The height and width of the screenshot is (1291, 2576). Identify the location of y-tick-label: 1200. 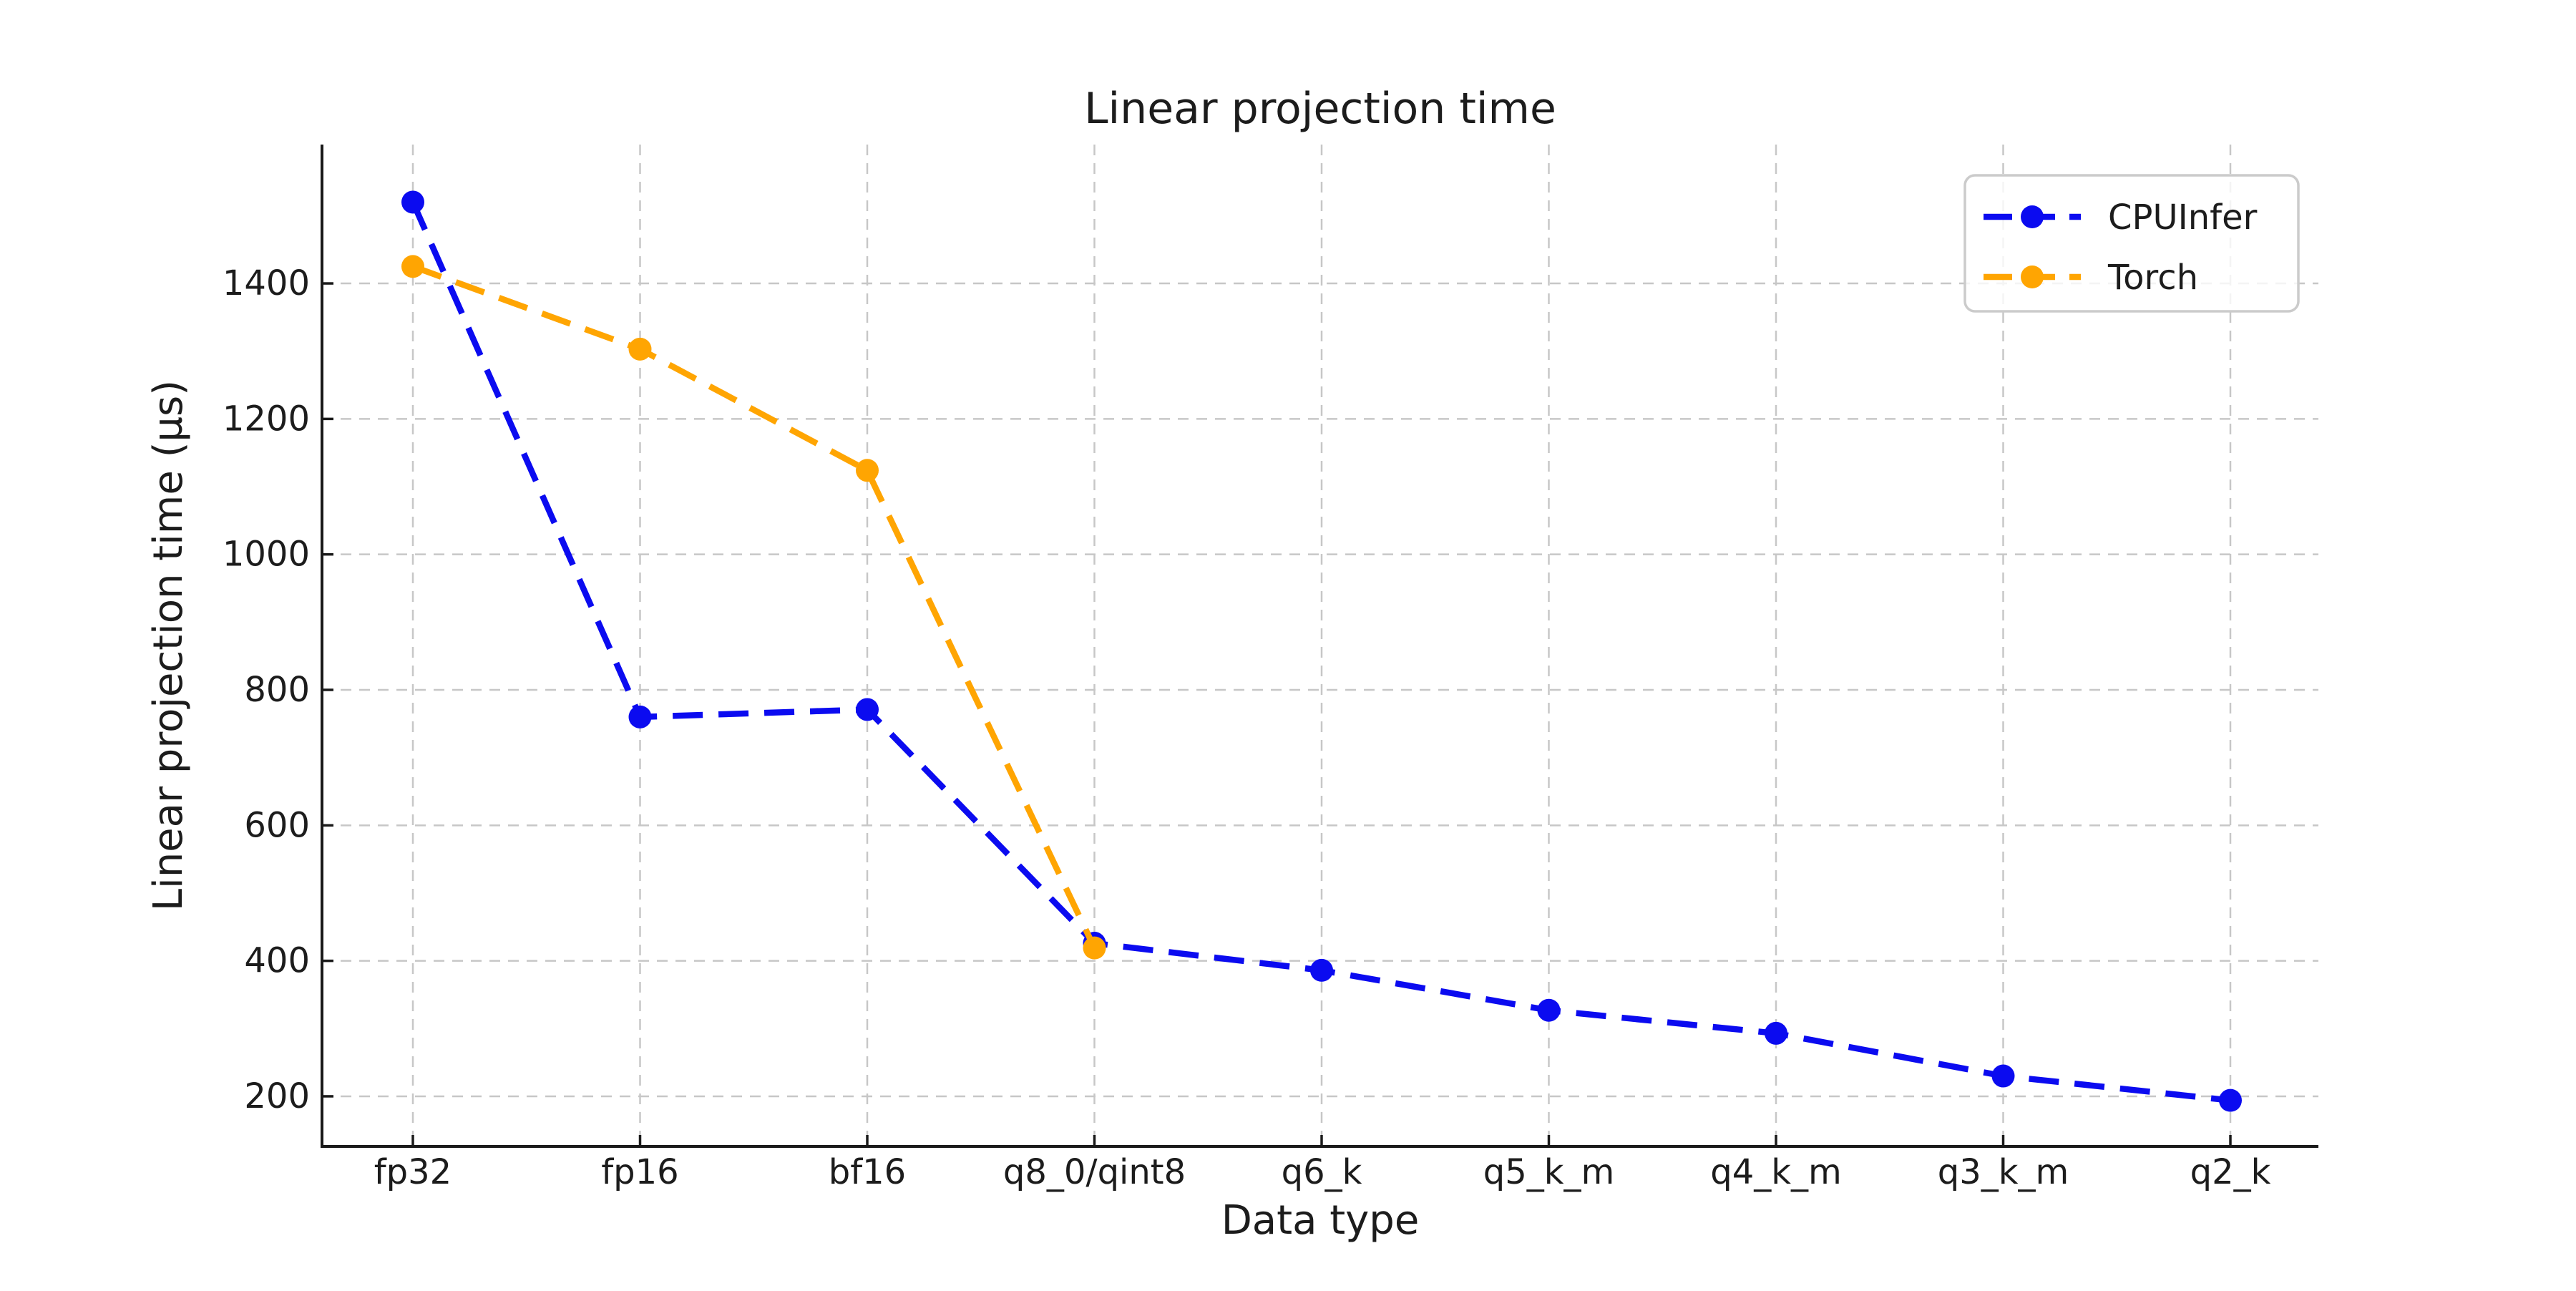
(266, 419).